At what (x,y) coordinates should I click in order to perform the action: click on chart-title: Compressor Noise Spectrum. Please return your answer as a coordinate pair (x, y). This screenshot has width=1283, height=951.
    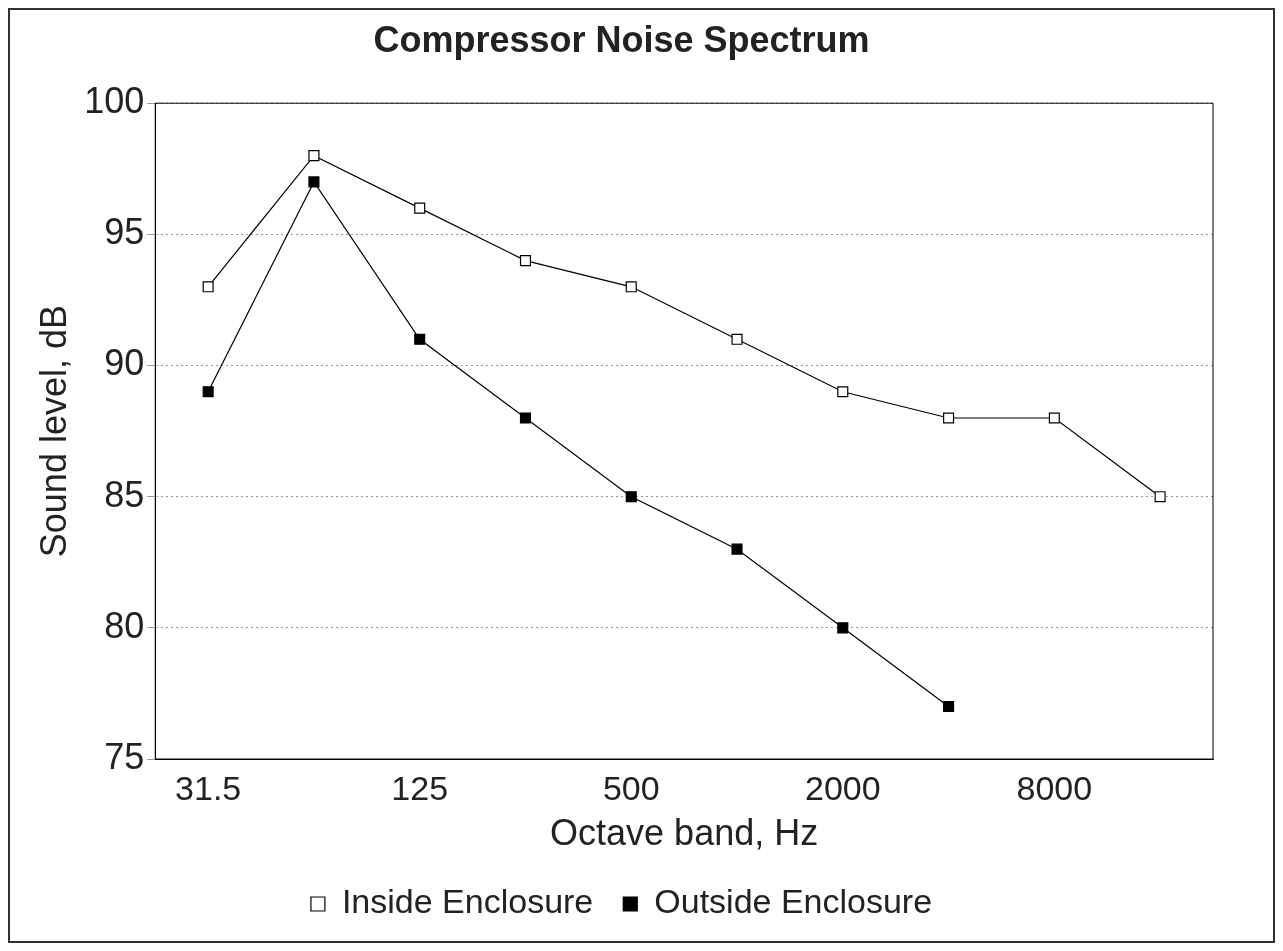
    Looking at the image, I should click on (621, 39).